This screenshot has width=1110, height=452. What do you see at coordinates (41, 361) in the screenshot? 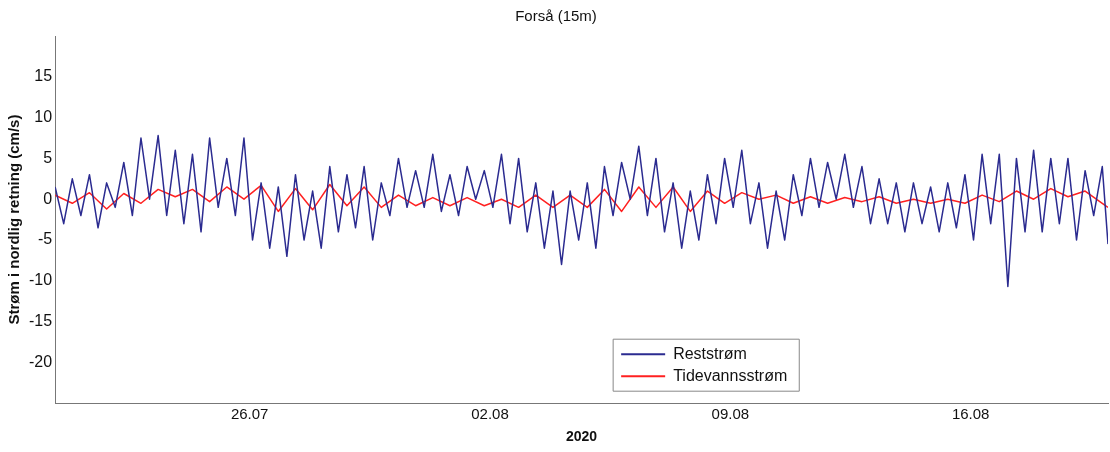
I see `y-tick-label: -20` at bounding box center [41, 361].